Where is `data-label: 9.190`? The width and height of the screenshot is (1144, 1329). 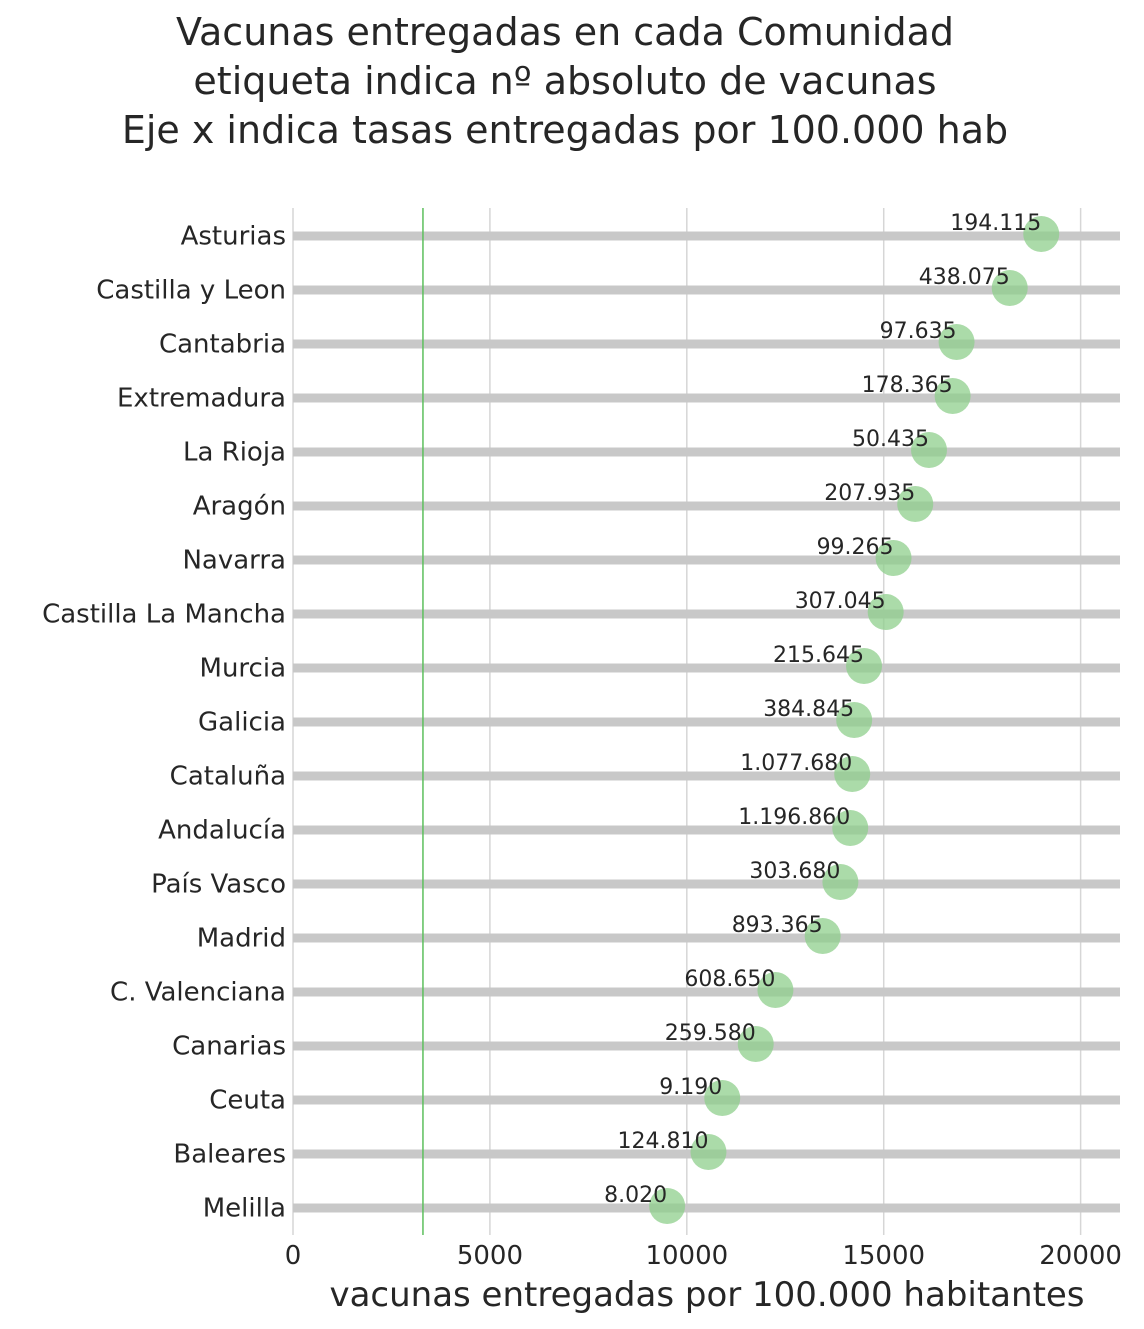 data-label: 9.190 is located at coordinates (690, 1087).